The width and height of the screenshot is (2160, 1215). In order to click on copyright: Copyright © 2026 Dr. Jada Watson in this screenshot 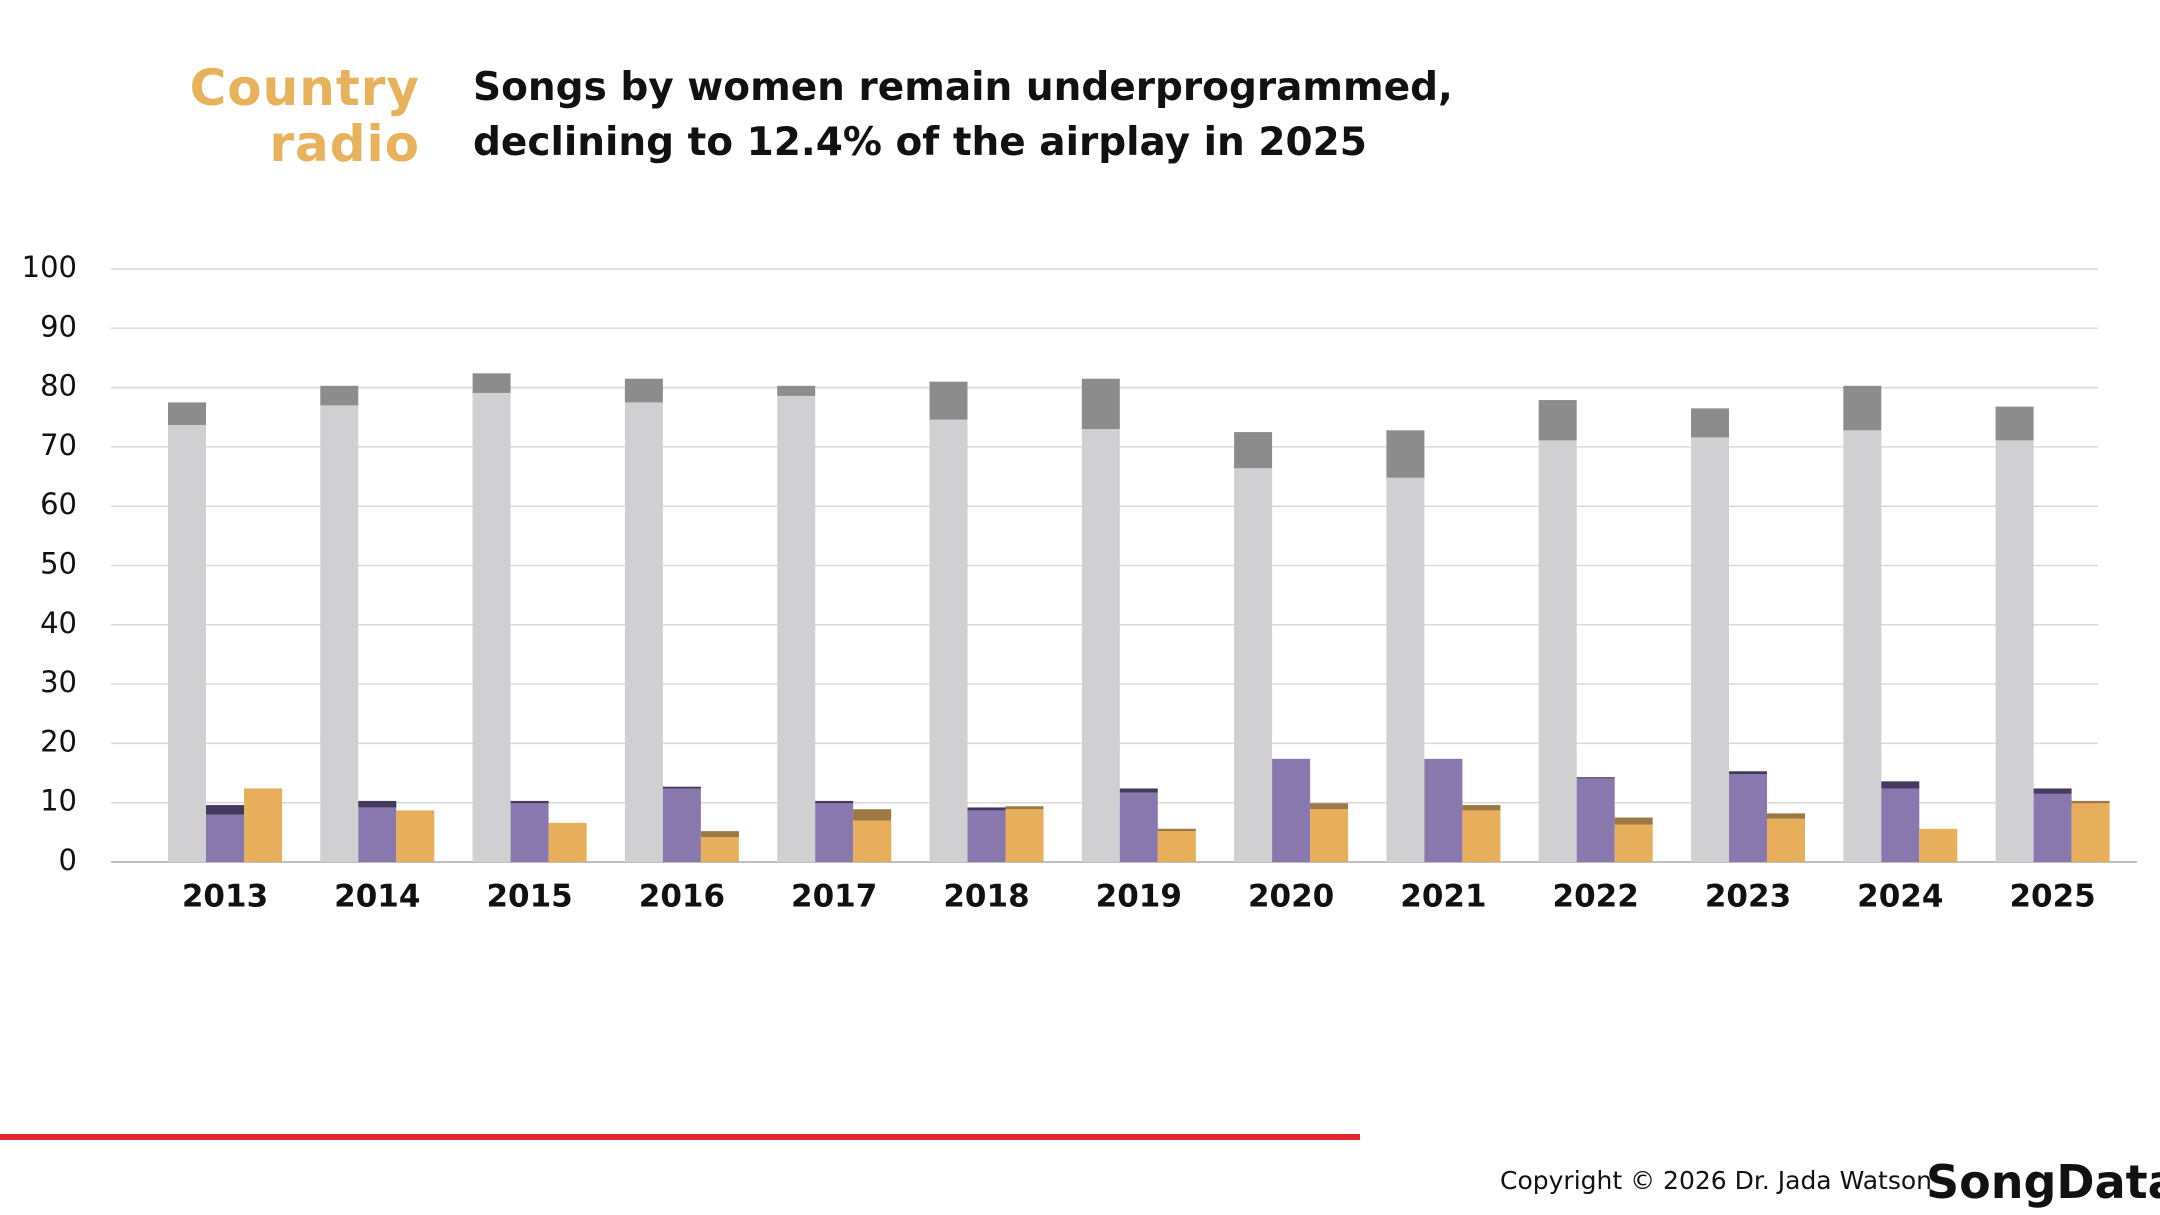, I will do `click(1716, 1180)`.